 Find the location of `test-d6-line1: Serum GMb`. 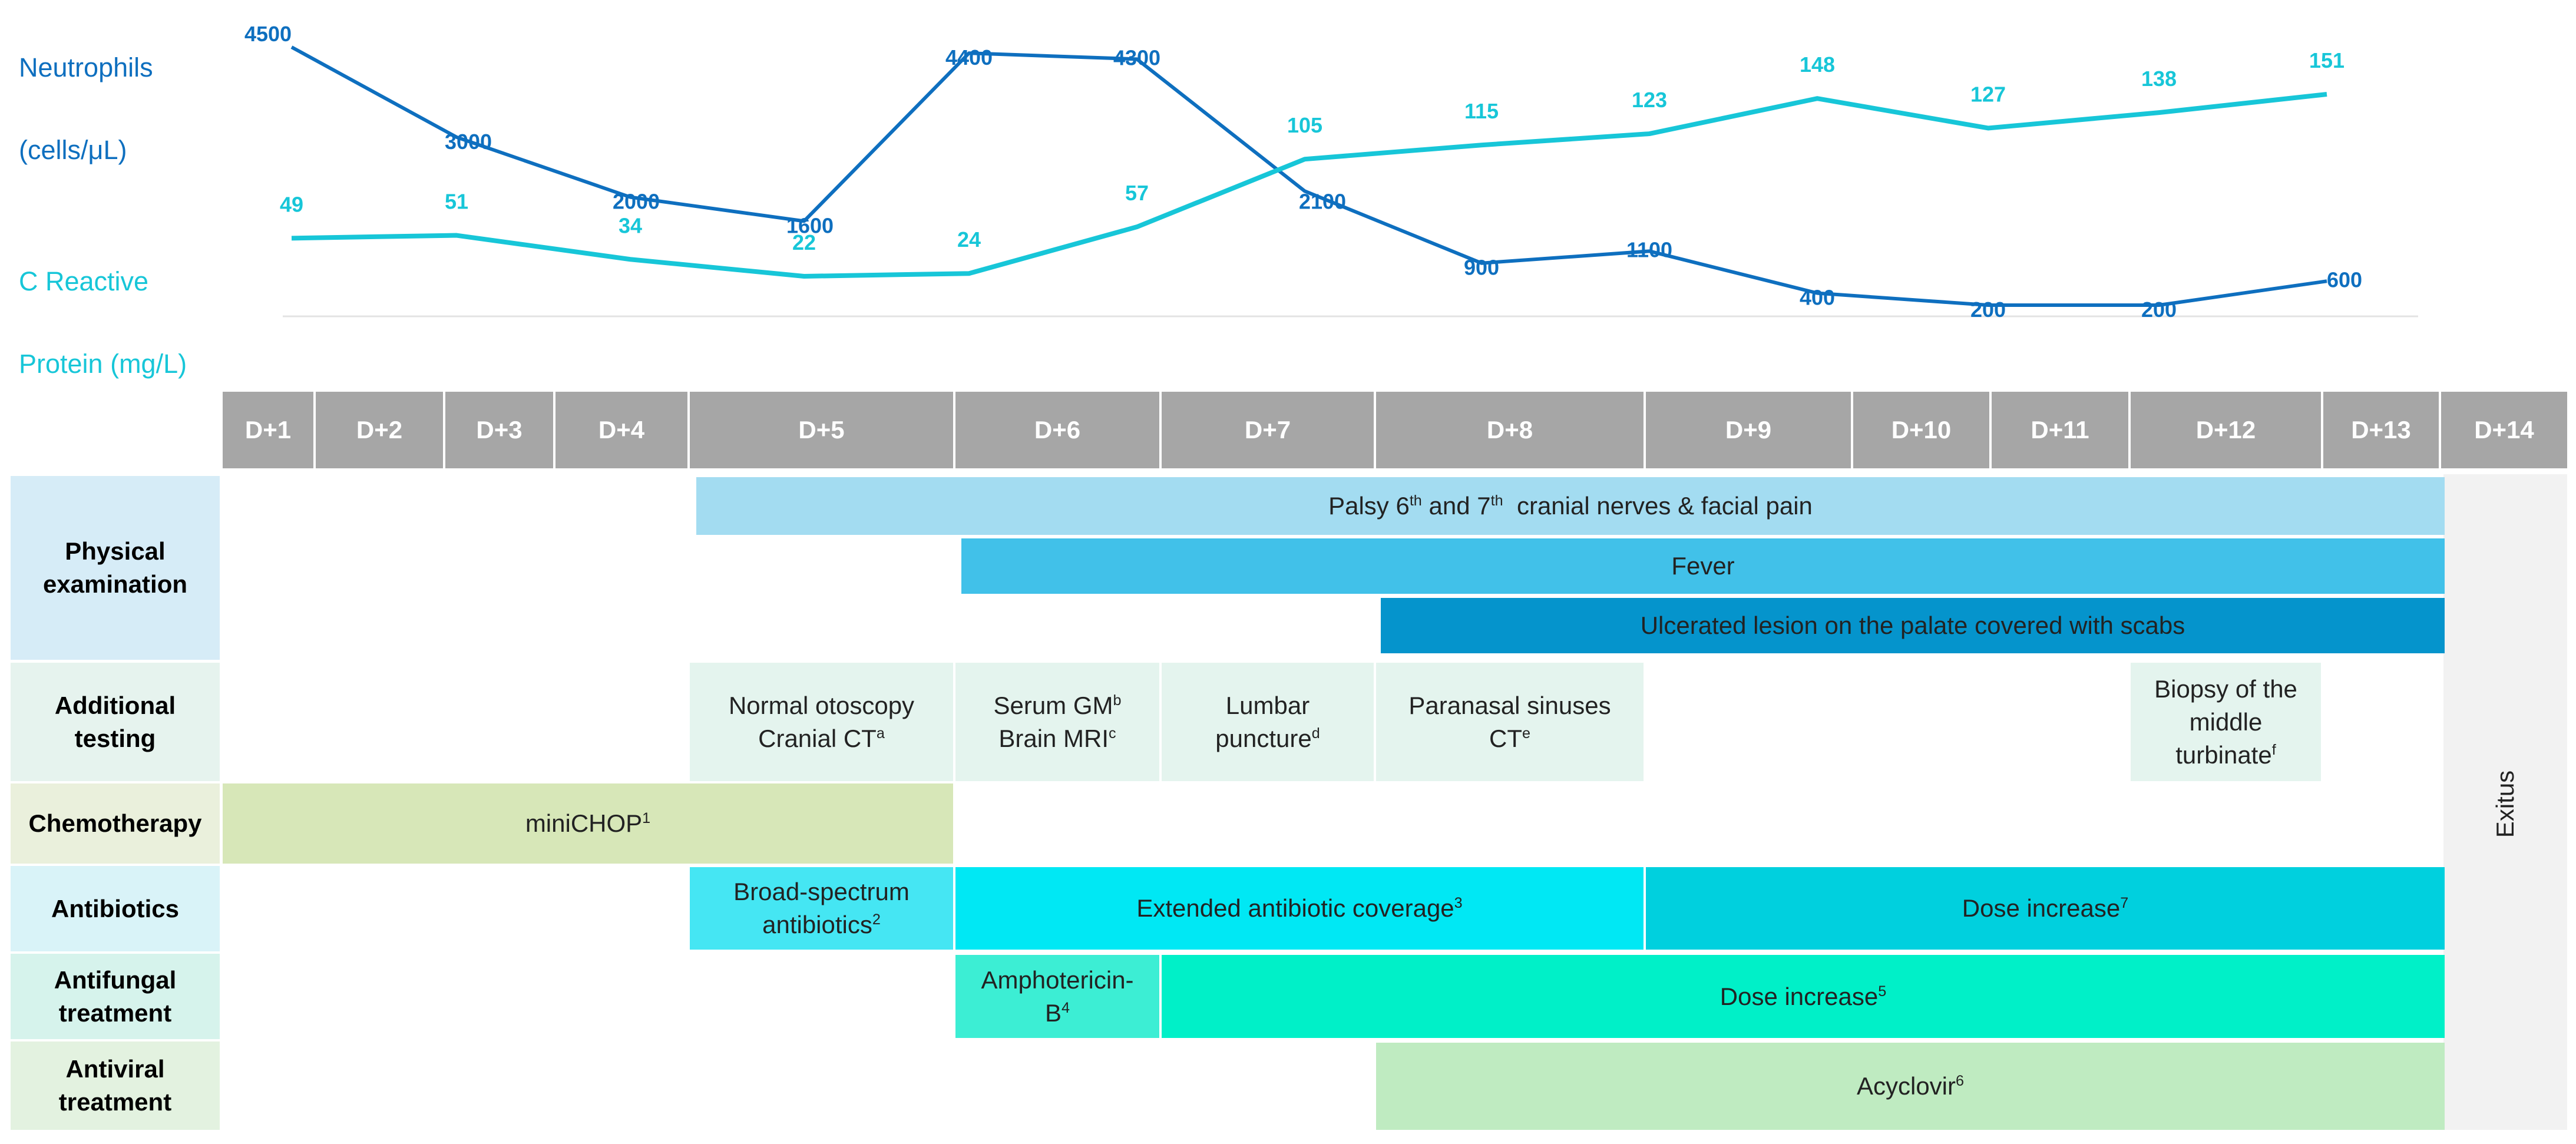

test-d6-line1: Serum GMb is located at coordinates (1057, 705).